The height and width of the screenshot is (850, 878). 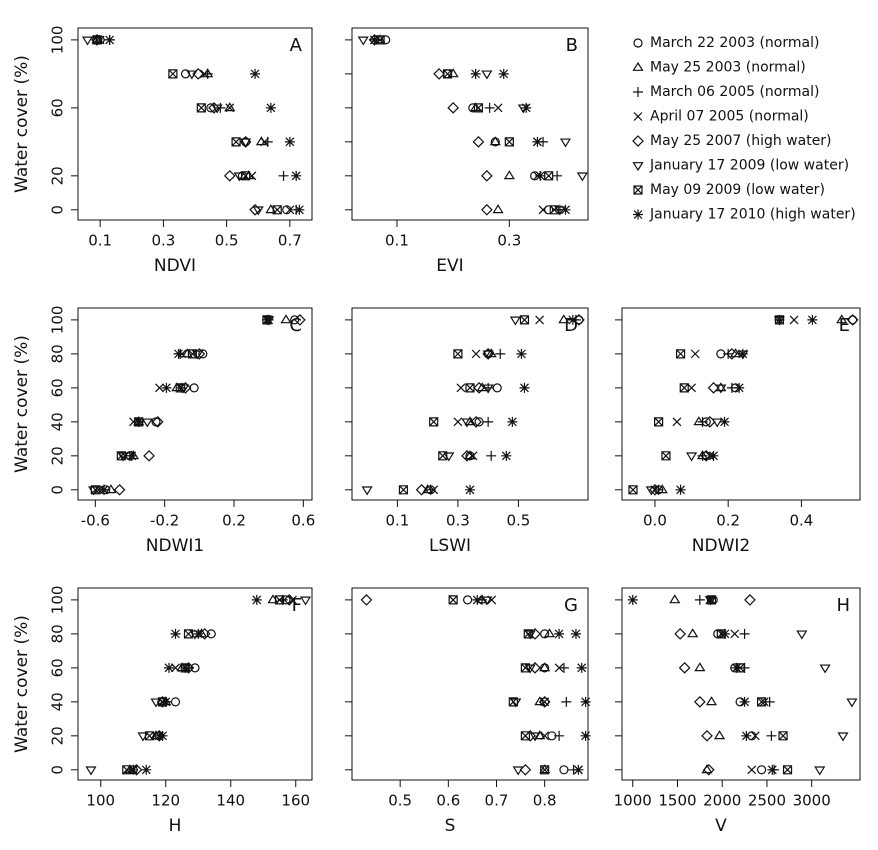 What do you see at coordinates (296, 45) in the screenshot?
I see `panel-label: A` at bounding box center [296, 45].